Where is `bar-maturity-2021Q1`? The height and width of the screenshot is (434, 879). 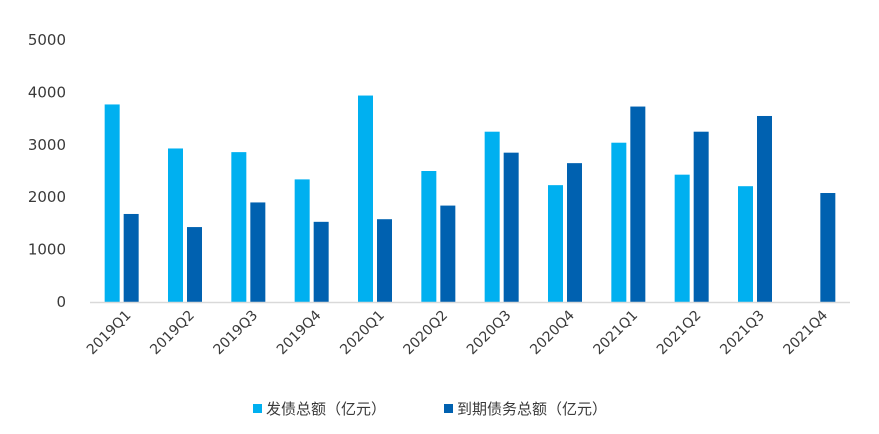 bar-maturity-2021Q1 is located at coordinates (638, 204).